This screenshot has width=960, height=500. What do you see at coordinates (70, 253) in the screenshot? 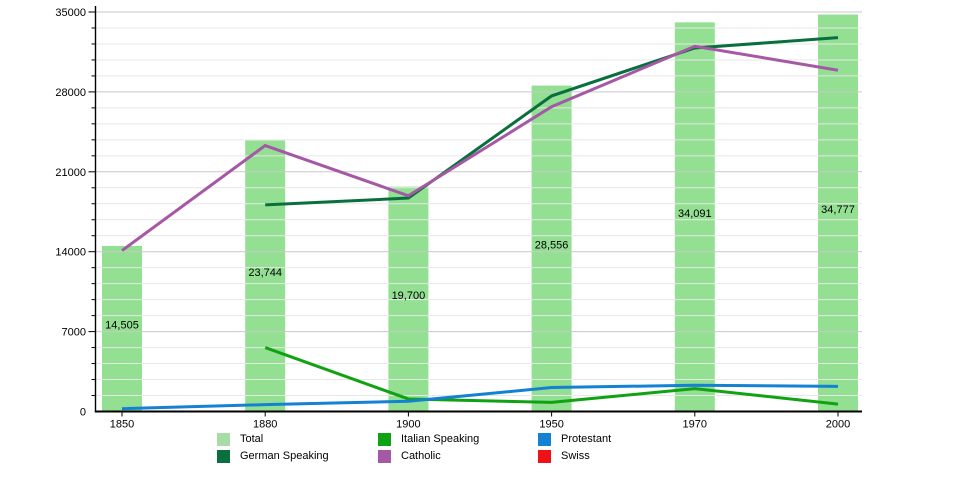
I see `y-axis-tick-label: 14000` at bounding box center [70, 253].